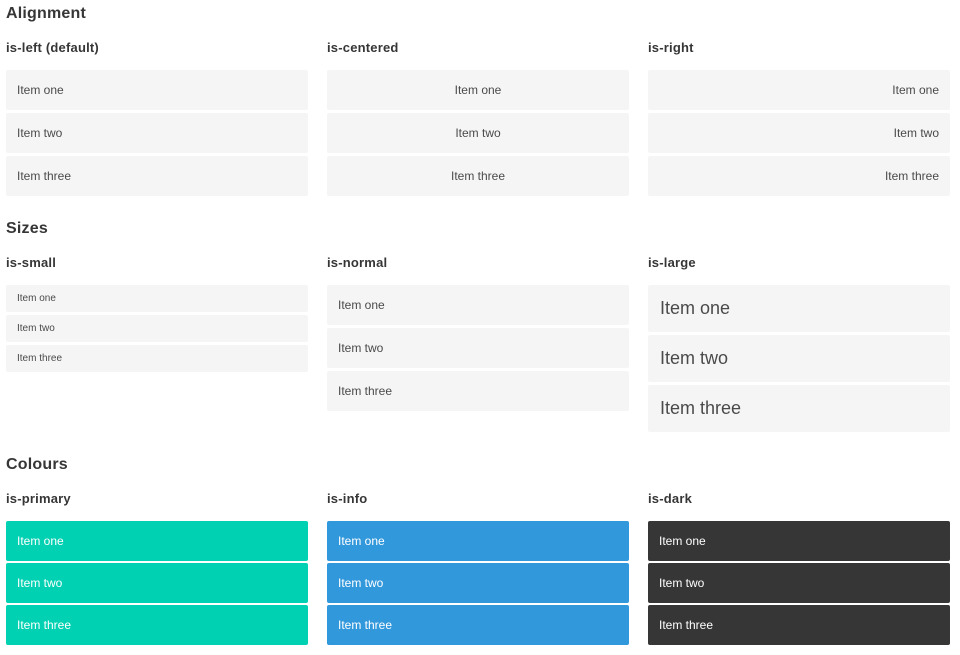  I want to click on group-label: is-normal, so click(357, 262).